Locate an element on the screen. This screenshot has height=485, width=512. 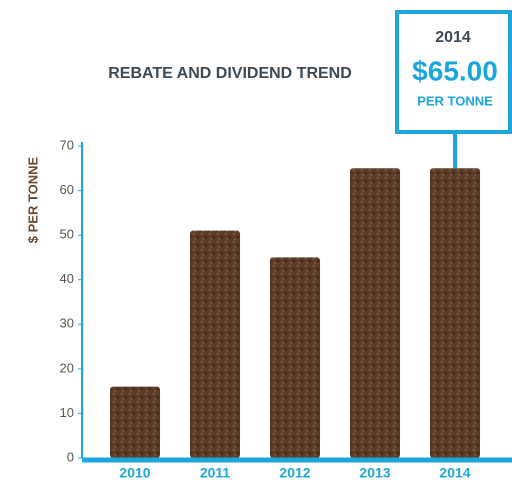
chart-title: REBATE AND DIVIDEND TREND is located at coordinates (230, 73).